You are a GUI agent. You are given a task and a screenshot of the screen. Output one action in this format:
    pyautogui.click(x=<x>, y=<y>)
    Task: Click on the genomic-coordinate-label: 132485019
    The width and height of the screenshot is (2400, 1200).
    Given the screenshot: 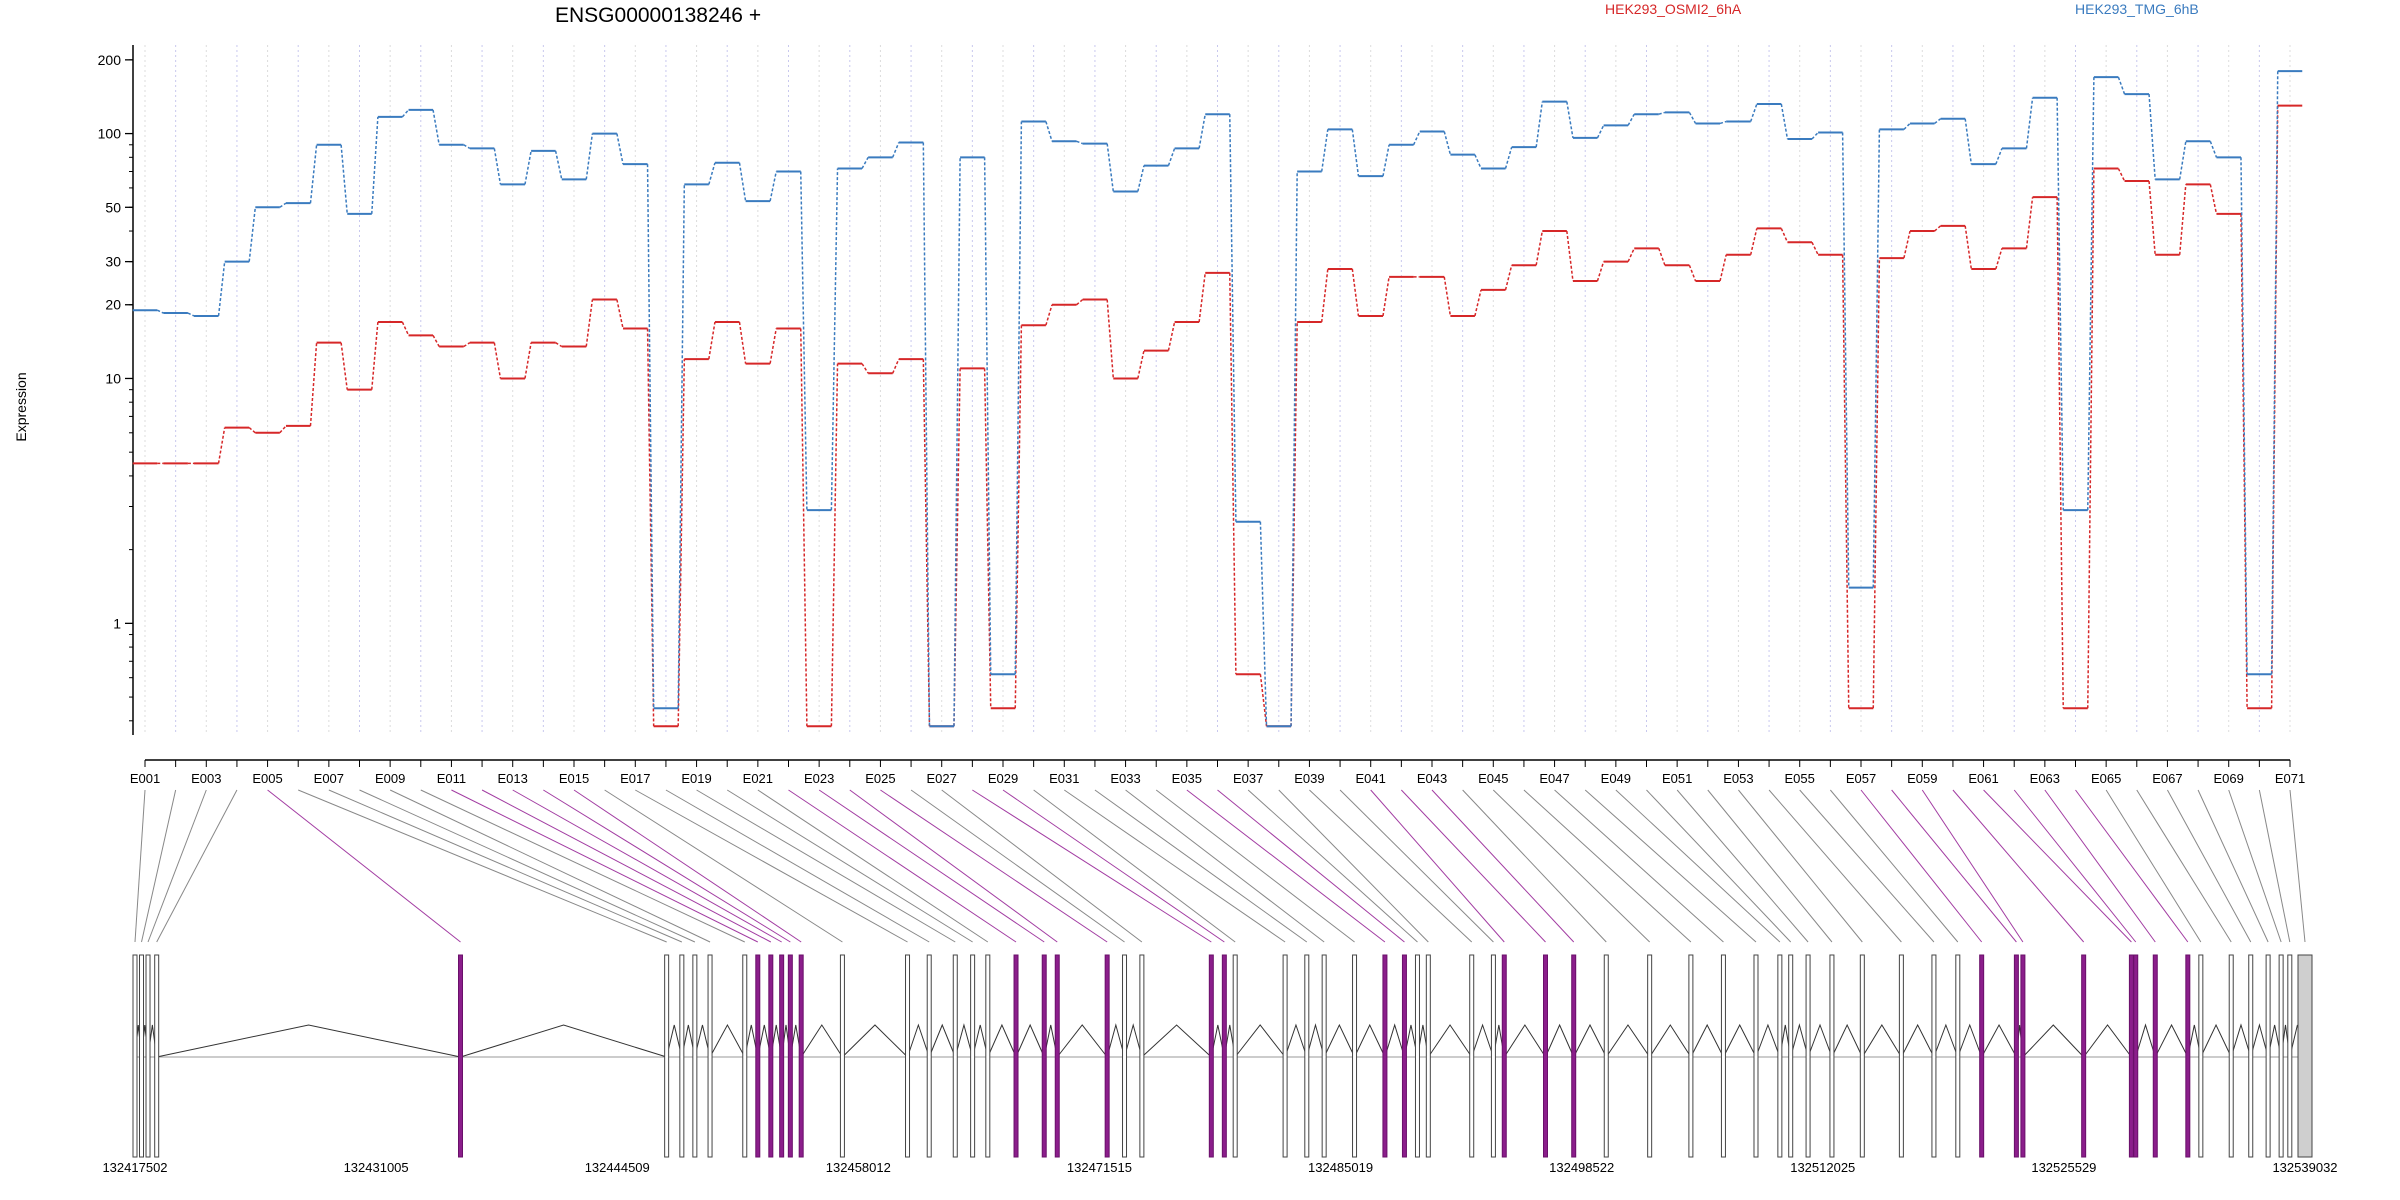 What is the action you would take?
    pyautogui.click(x=1340, y=1167)
    